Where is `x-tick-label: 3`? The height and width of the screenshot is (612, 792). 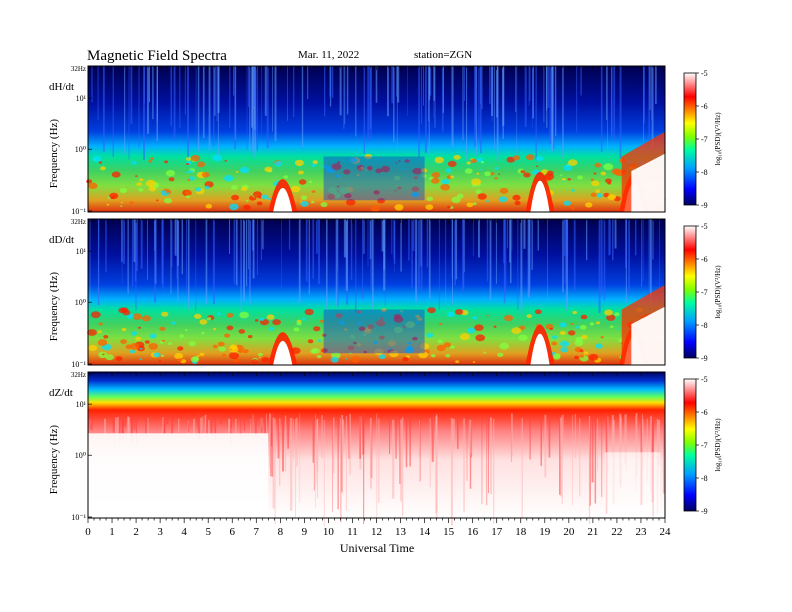 x-tick-label: 3 is located at coordinates (160, 532).